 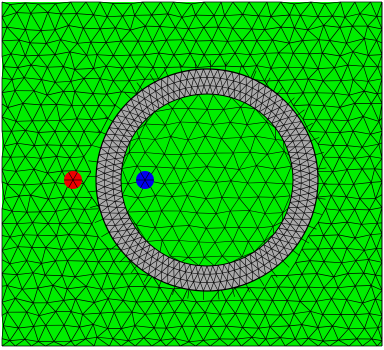 I want to click on markers, so click(x=109, y=180).